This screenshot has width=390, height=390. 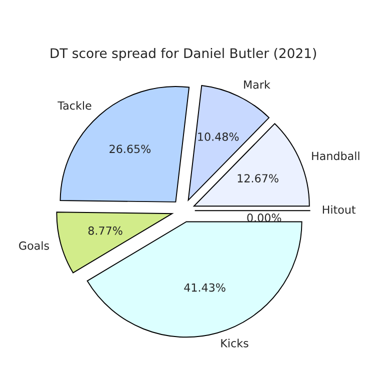 I want to click on data-label: 8.77%, so click(x=105, y=230).